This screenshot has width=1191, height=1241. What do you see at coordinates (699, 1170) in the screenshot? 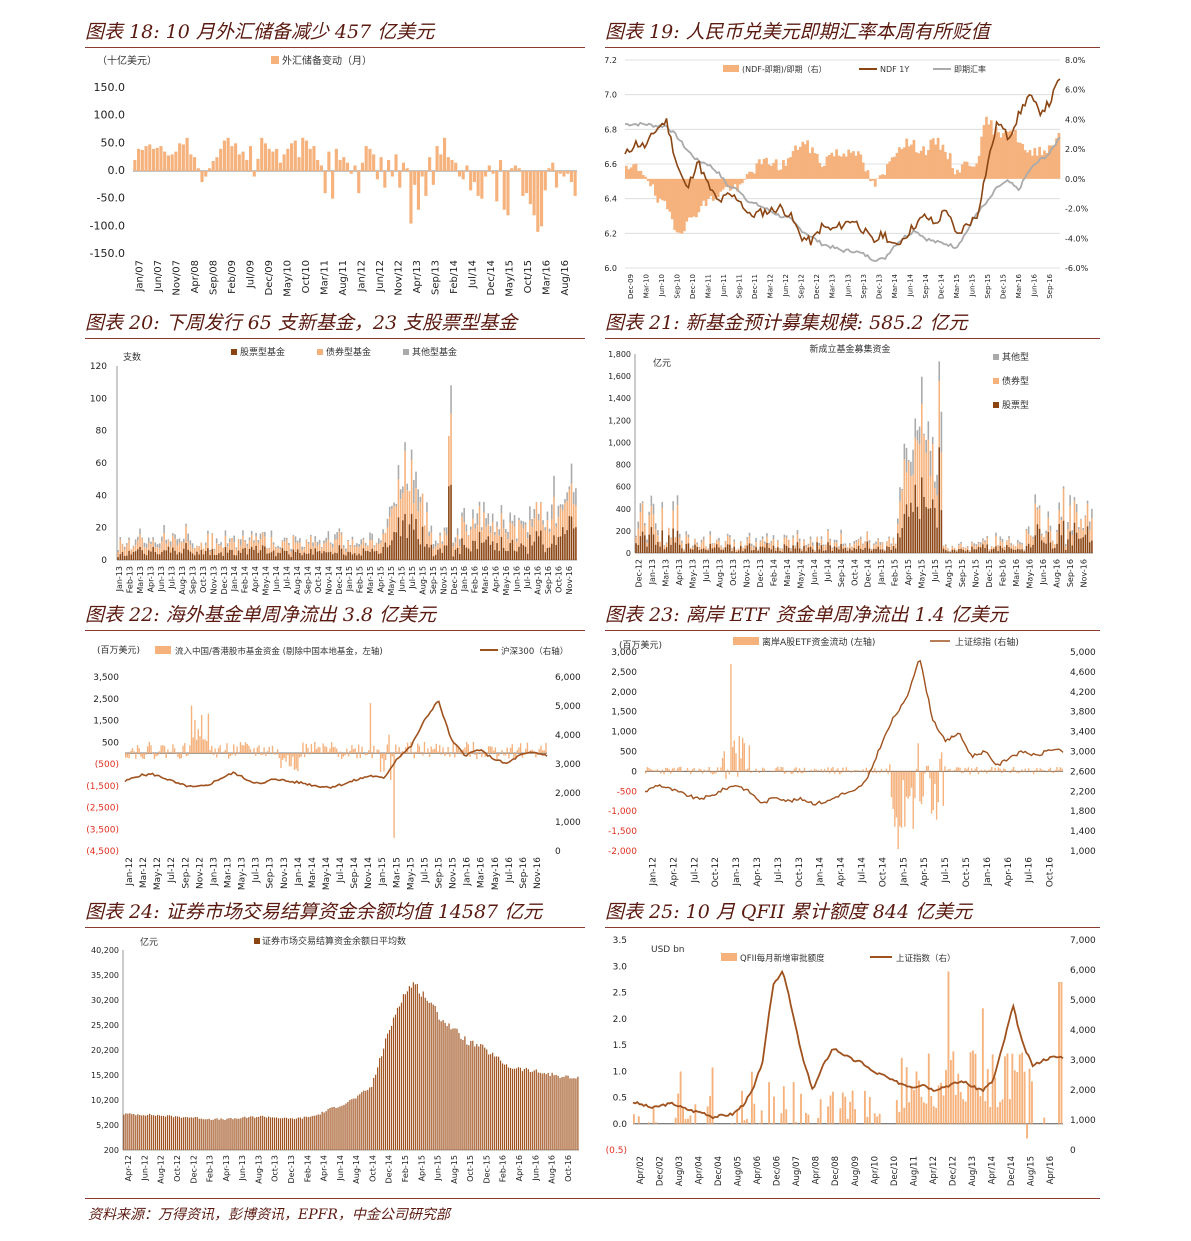
I see `x-tick-label: Apr/04` at bounding box center [699, 1170].